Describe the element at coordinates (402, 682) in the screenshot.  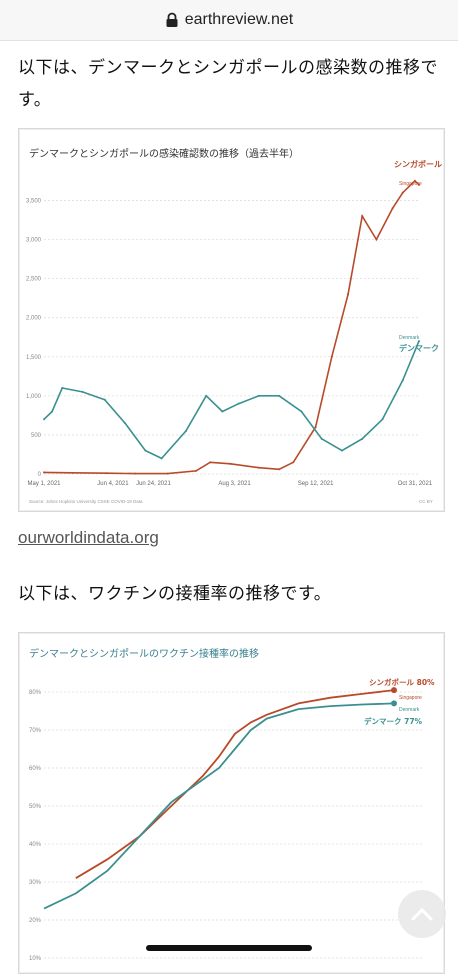
I see `singapore-label: シンガポール 80%` at that location.